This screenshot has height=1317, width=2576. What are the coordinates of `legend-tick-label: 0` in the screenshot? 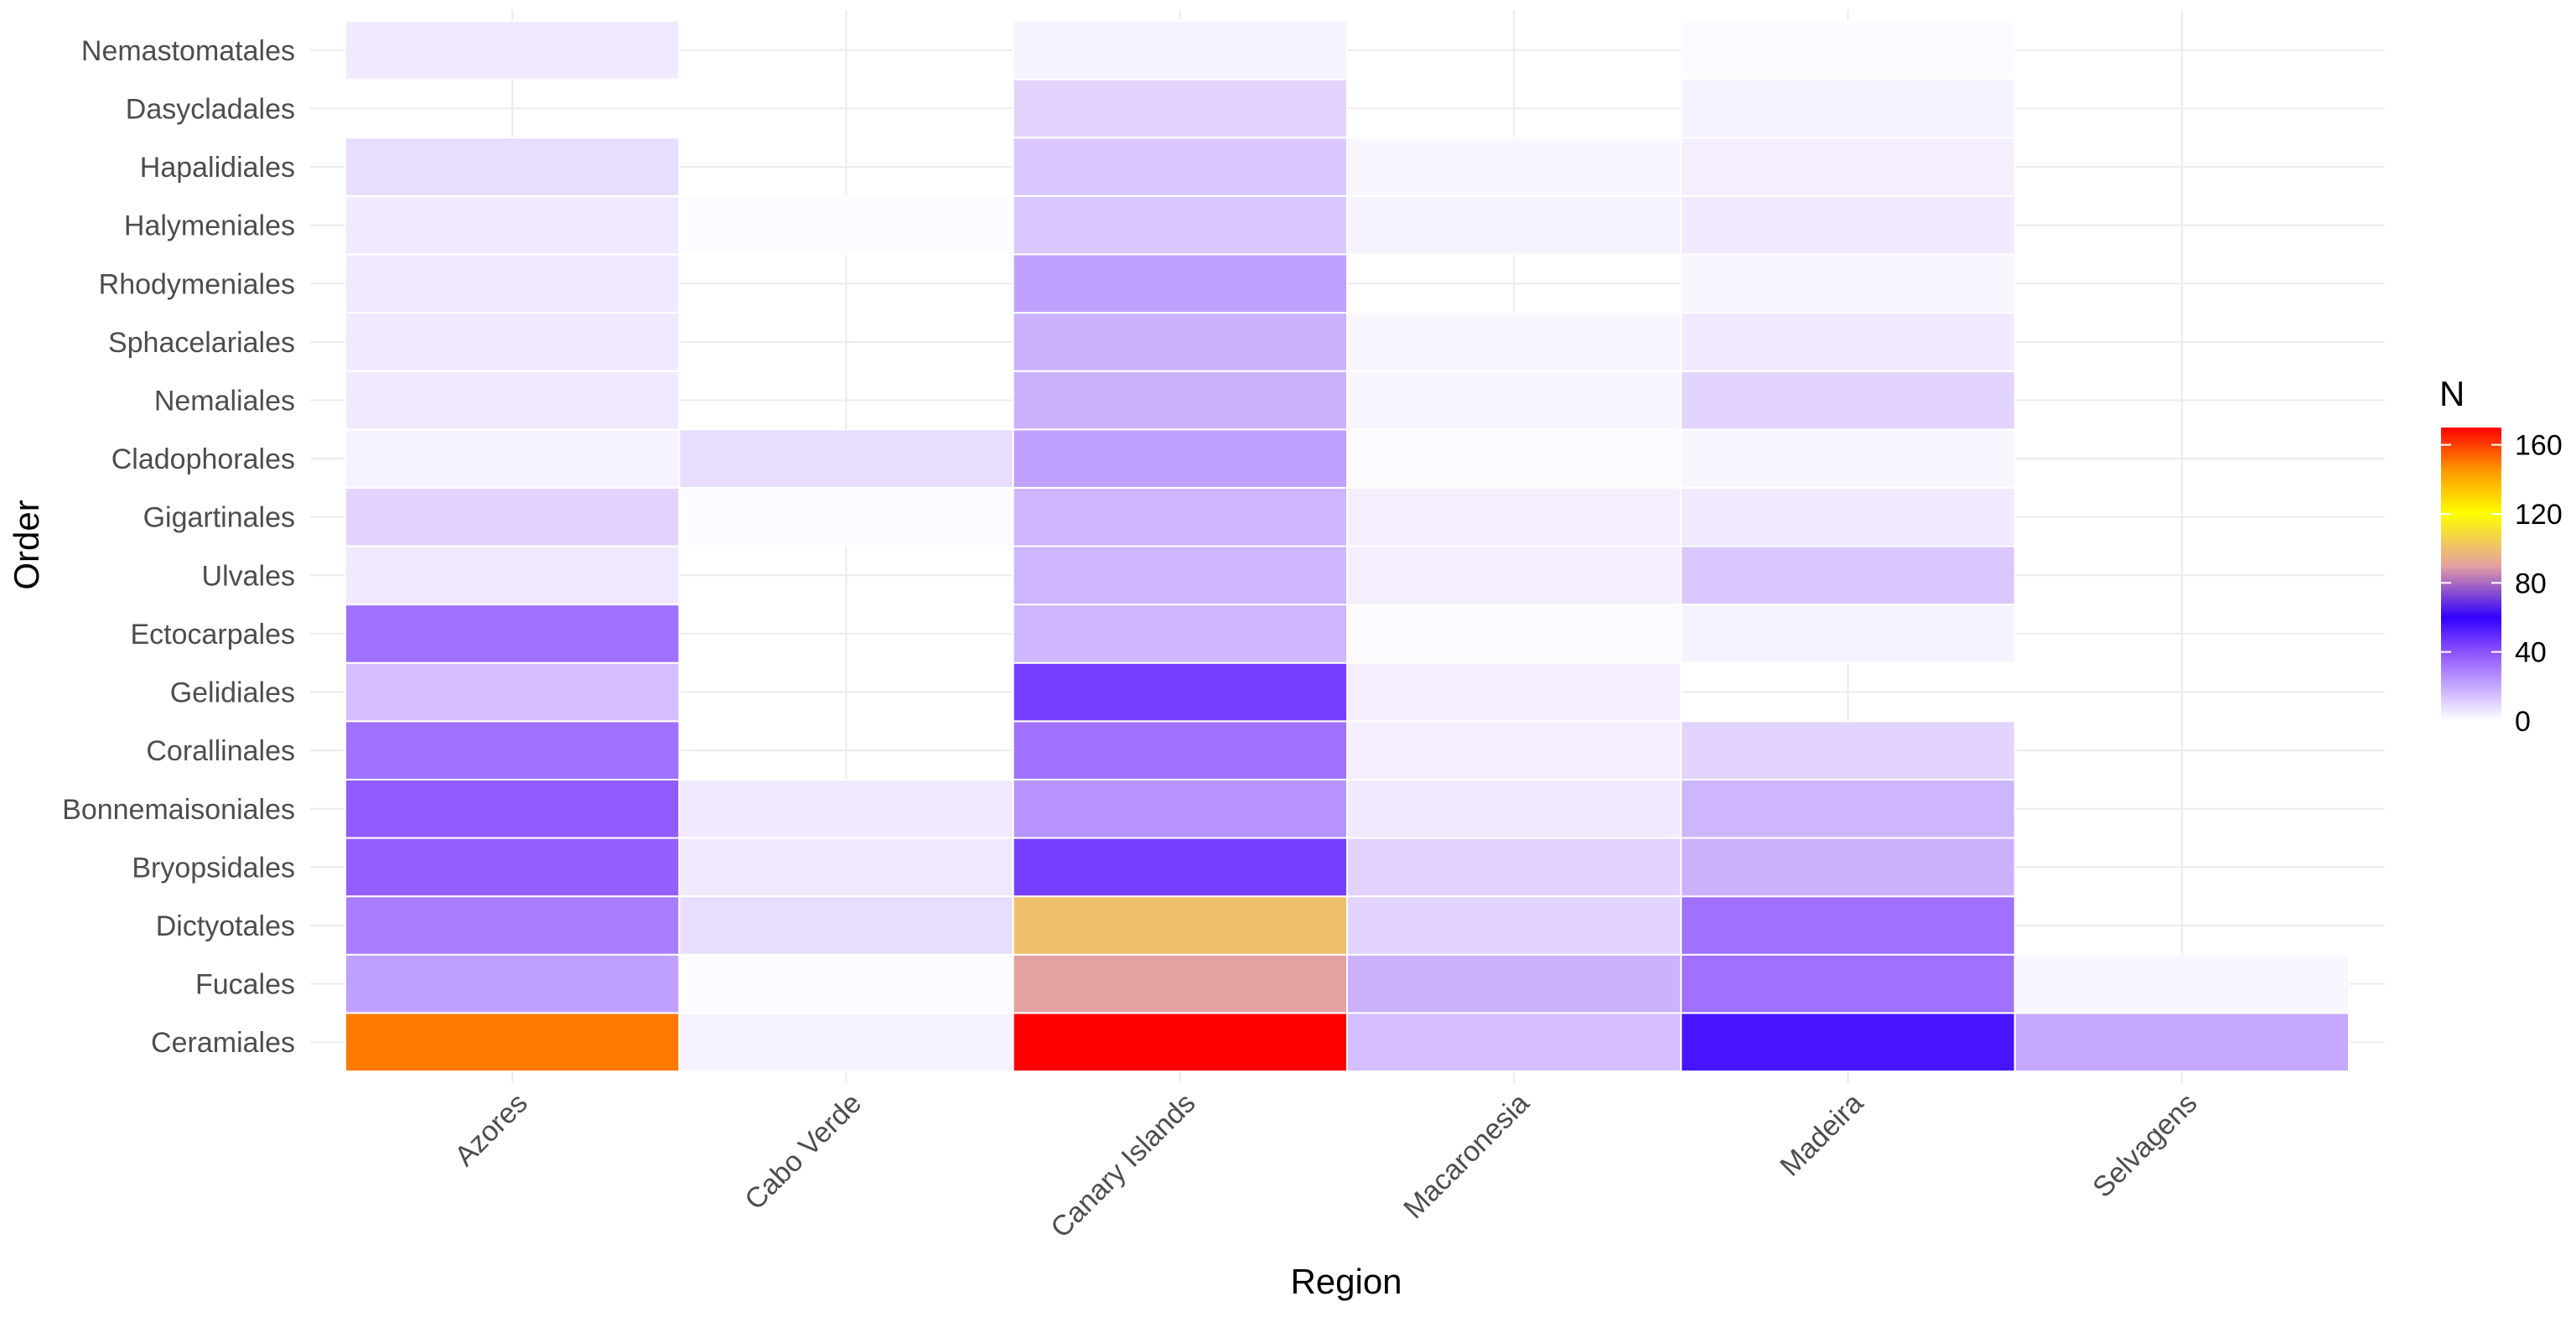 It's located at (2523, 722).